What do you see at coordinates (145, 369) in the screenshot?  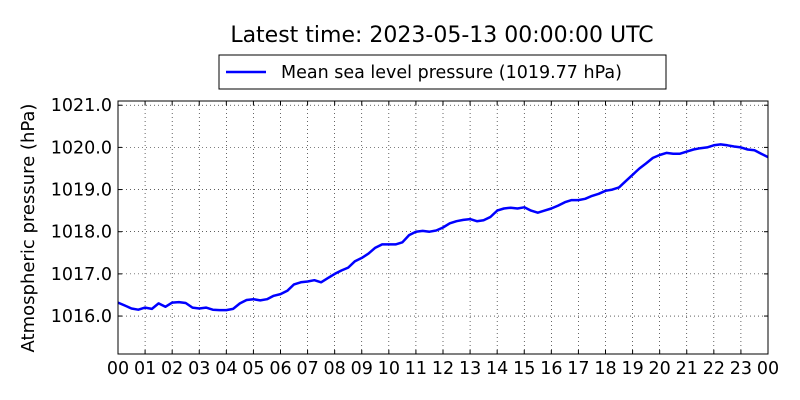 I see `x-tick-label: 01` at bounding box center [145, 369].